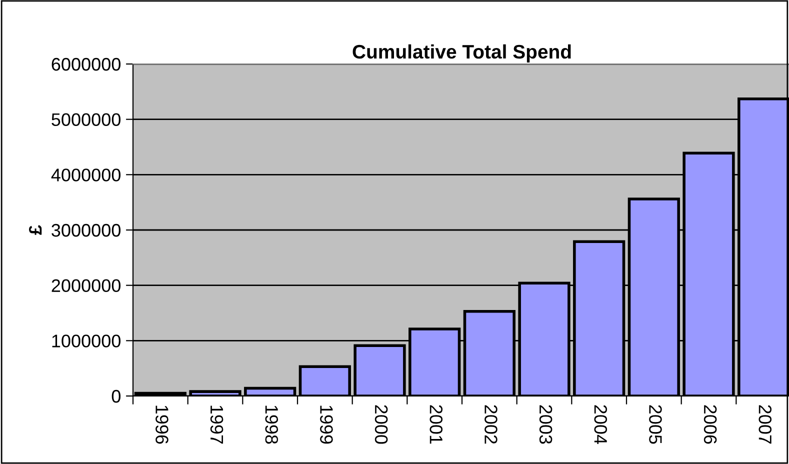 The image size is (789, 464). Describe the element at coordinates (491, 424) in the screenshot. I see `x-tick-label: 2002` at that location.